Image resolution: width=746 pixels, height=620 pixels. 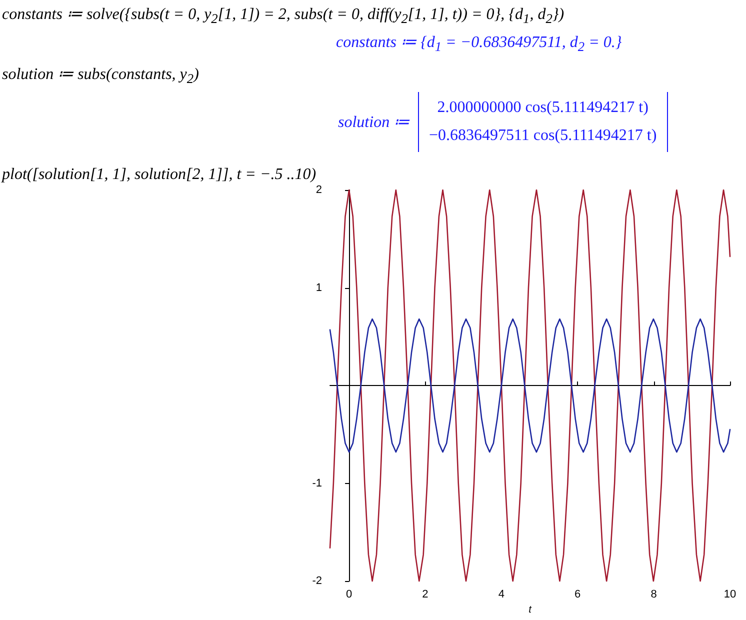 What do you see at coordinates (530, 610) in the screenshot?
I see `x-axis-title: t` at bounding box center [530, 610].